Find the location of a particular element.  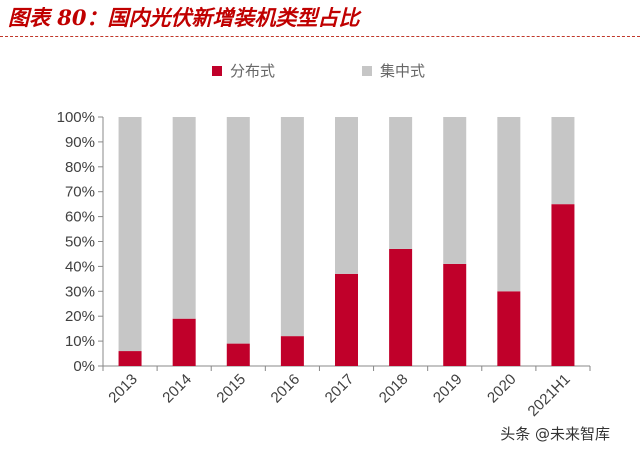

bar-centralized-2020 is located at coordinates (509, 204).